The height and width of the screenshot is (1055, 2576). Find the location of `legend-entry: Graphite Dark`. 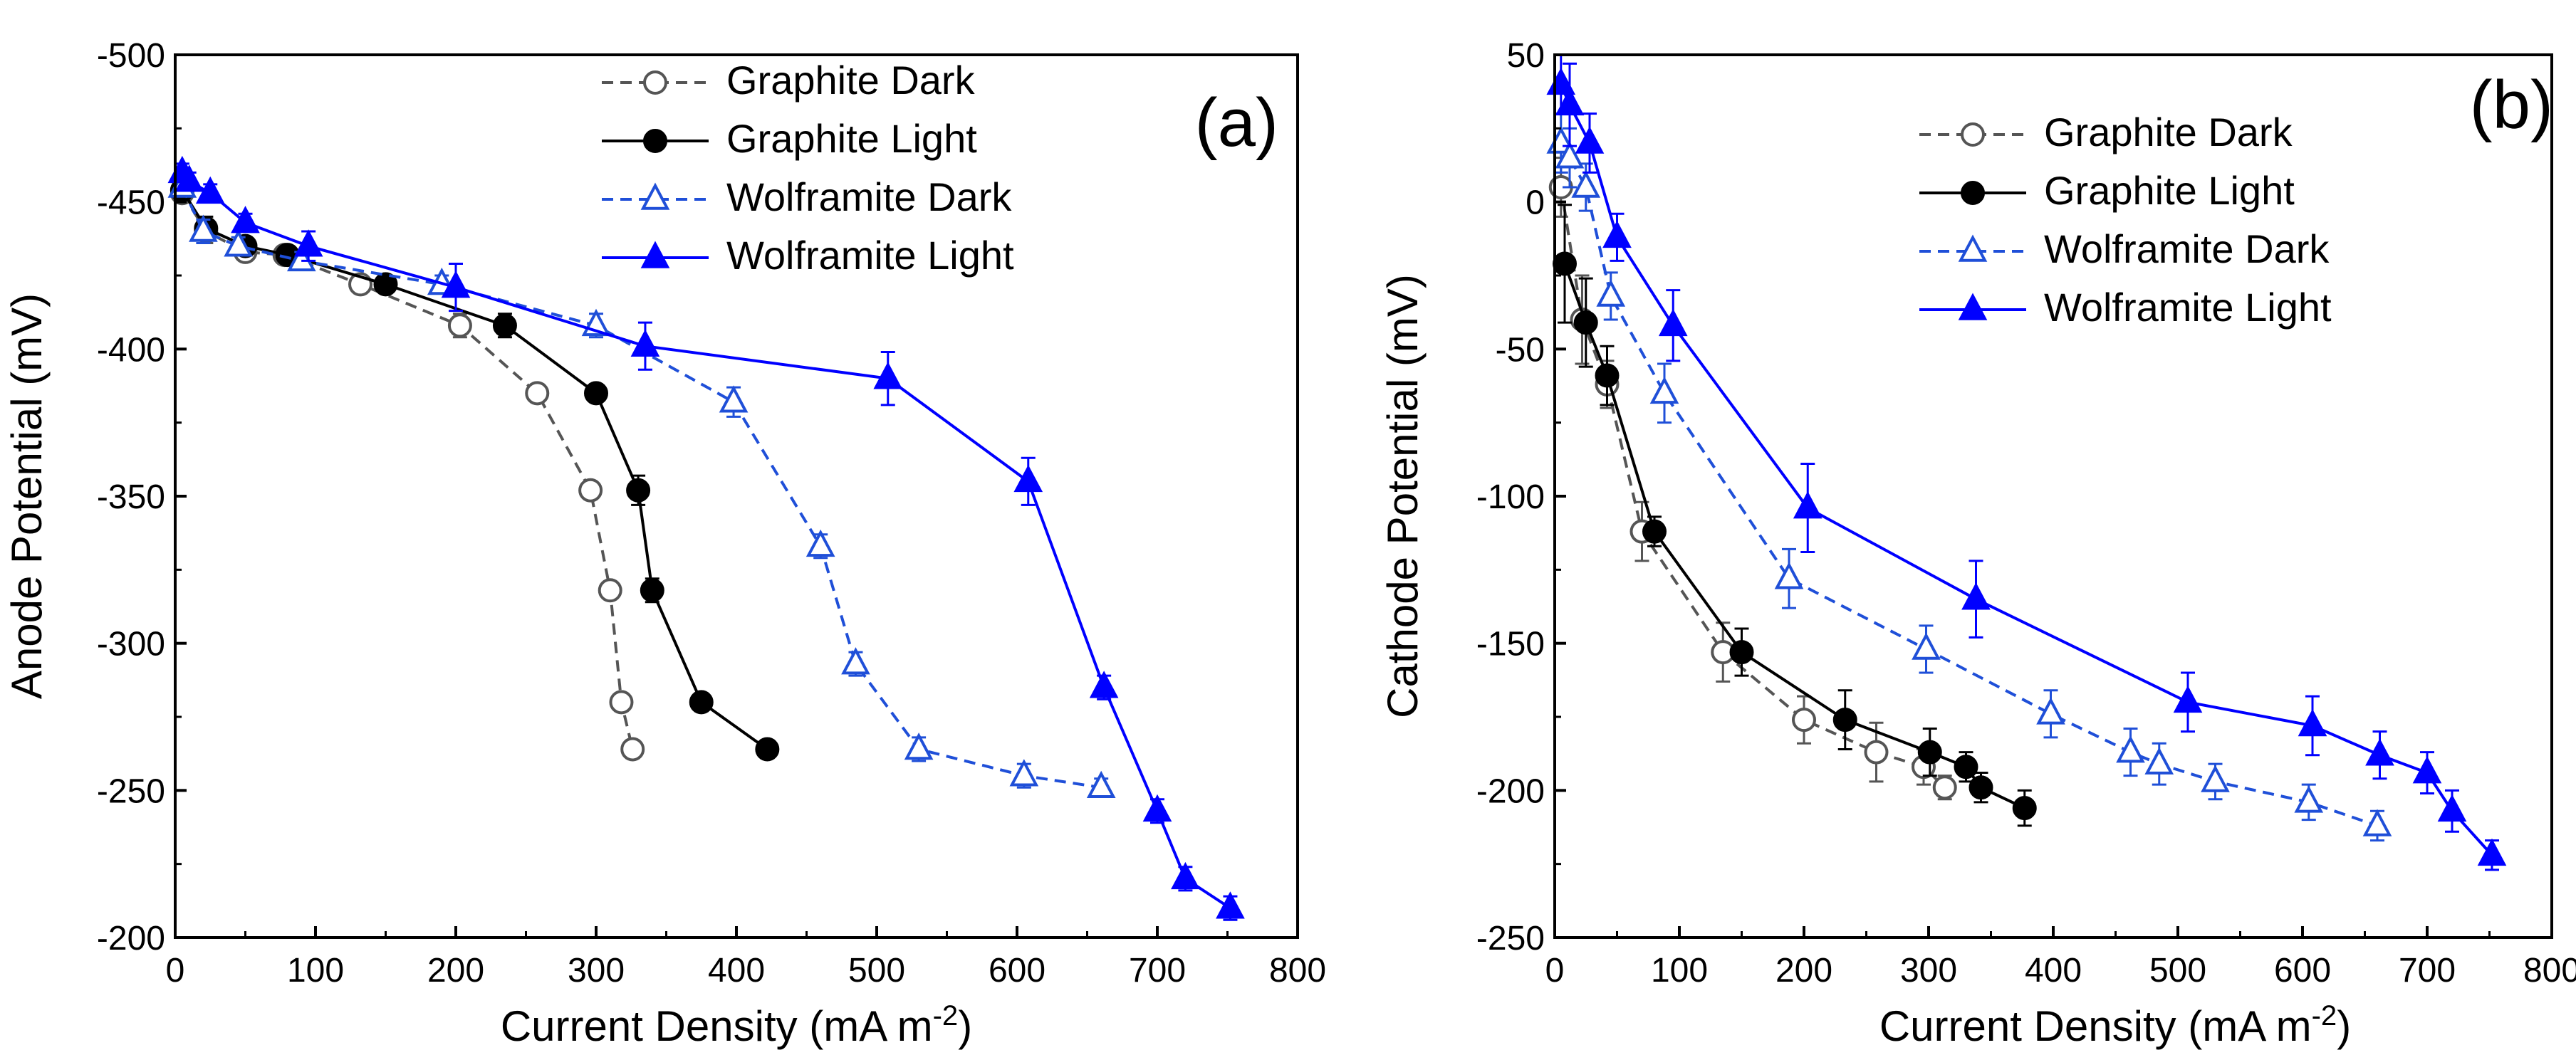

legend-entry: Graphite Dark is located at coordinates (2106, 132).